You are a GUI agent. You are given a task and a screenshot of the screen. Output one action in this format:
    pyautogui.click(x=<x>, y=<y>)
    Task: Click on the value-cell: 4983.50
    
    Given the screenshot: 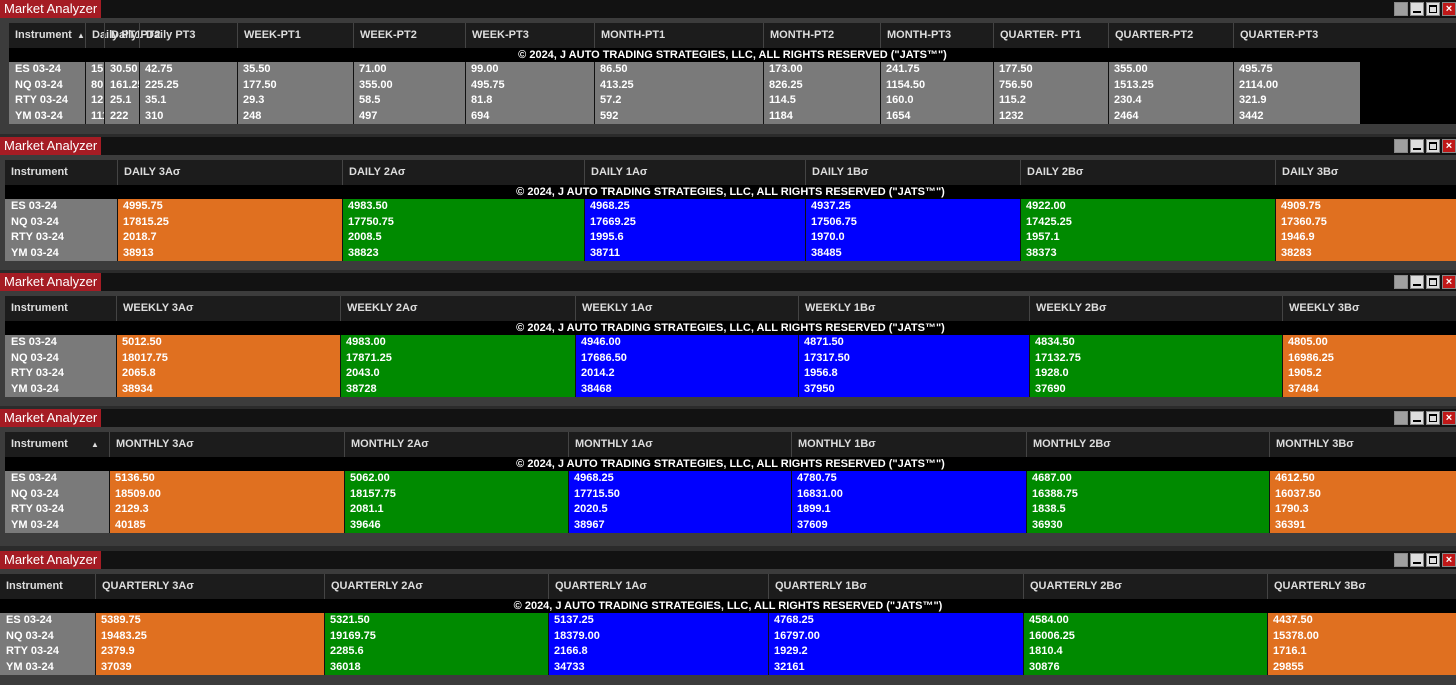 What is the action you would take?
    pyautogui.click(x=368, y=206)
    